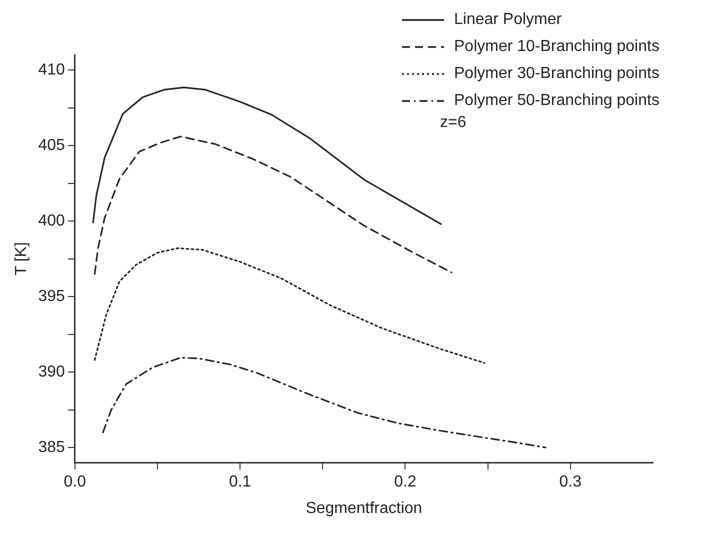 The height and width of the screenshot is (534, 713). What do you see at coordinates (508, 20) in the screenshot?
I see `legend-label: Linear Polymer` at bounding box center [508, 20].